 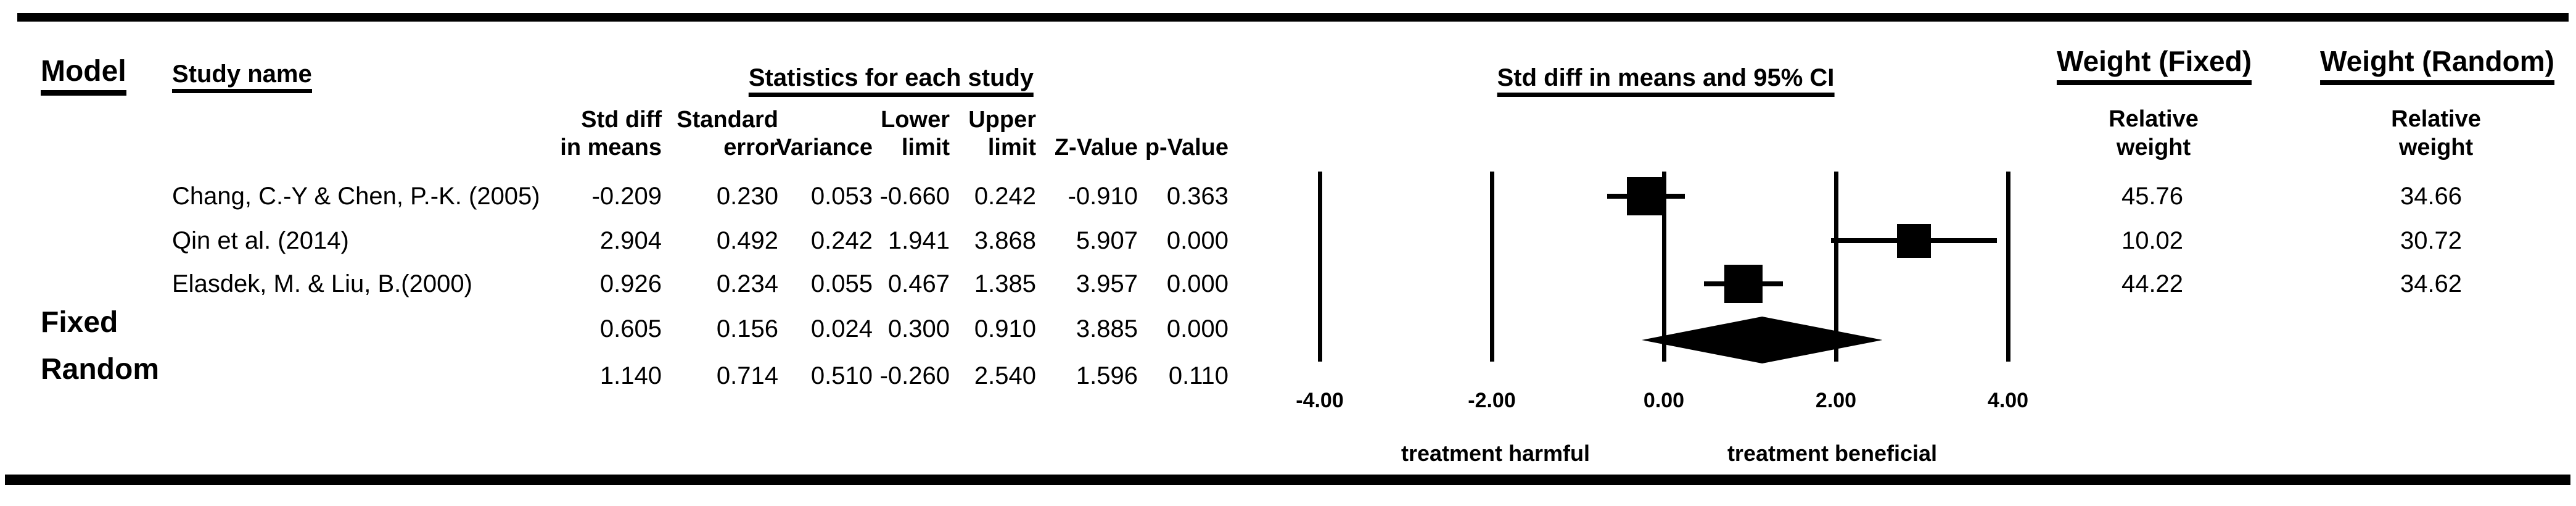 I want to click on plot-section-header-text: Std diff in means and 95% CI, so click(x=1666, y=81).